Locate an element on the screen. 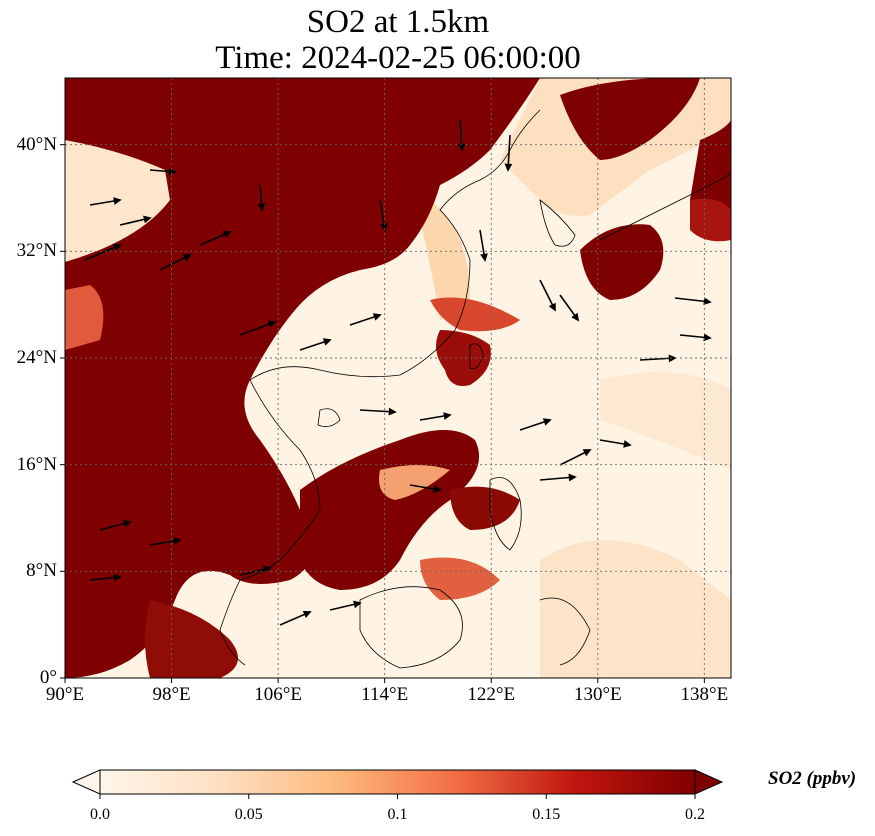  so2-high-korea-japan is located at coordinates (622, 262).